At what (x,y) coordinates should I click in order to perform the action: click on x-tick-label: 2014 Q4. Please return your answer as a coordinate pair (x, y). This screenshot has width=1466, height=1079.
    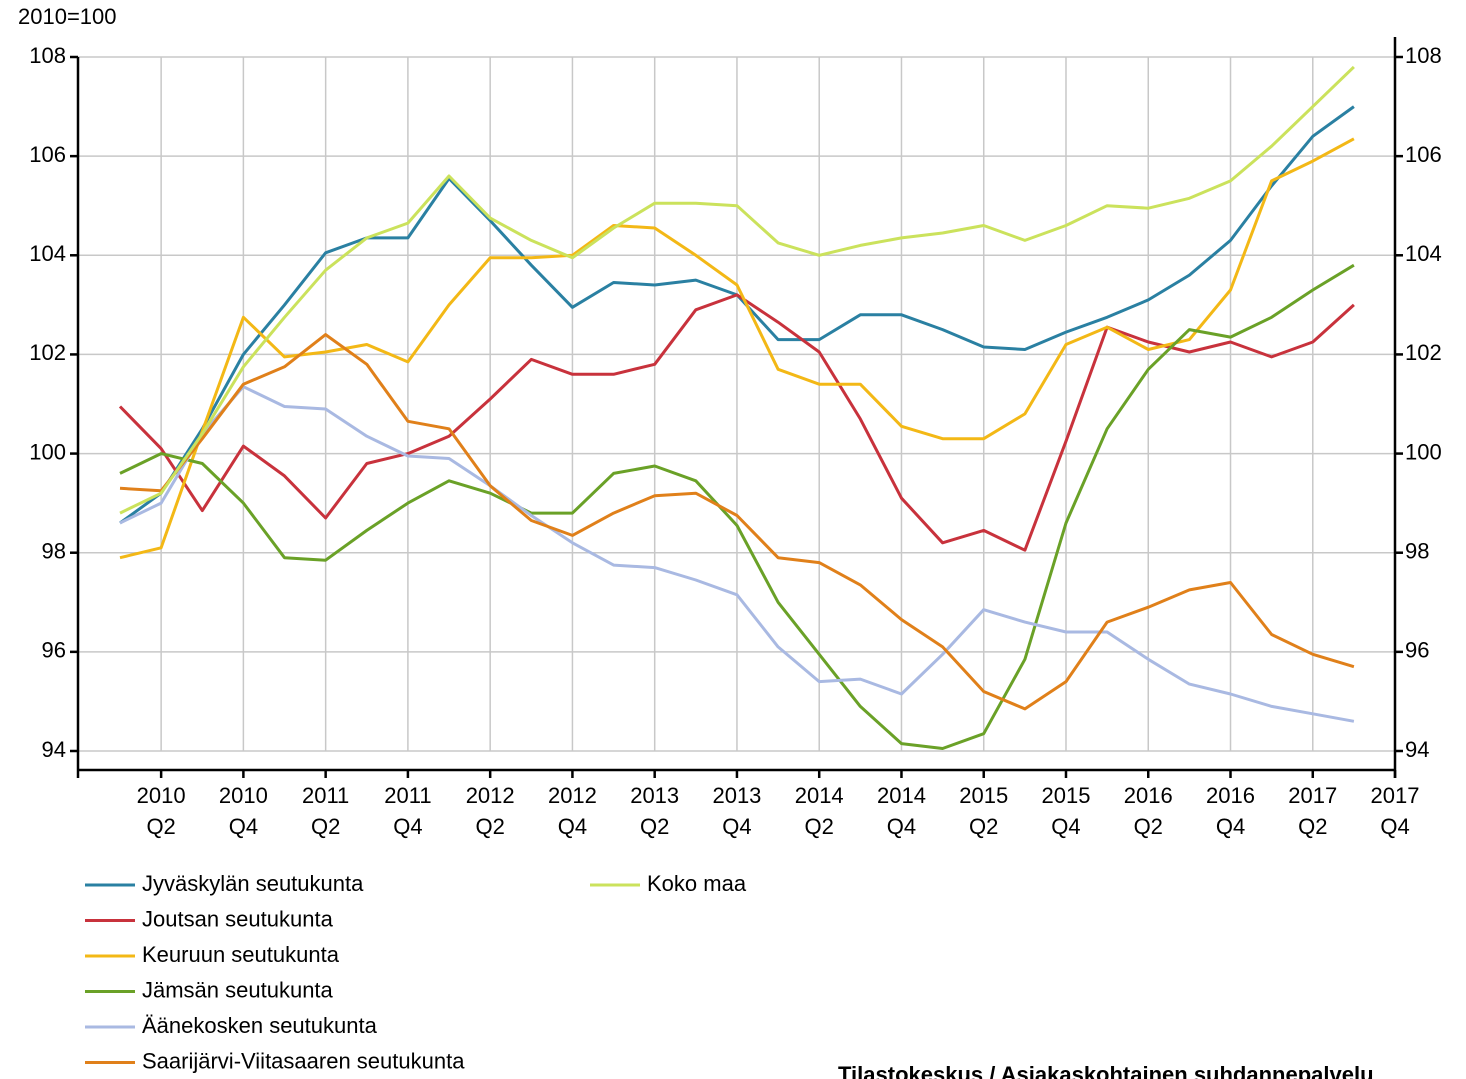
    Looking at the image, I should click on (901, 811).